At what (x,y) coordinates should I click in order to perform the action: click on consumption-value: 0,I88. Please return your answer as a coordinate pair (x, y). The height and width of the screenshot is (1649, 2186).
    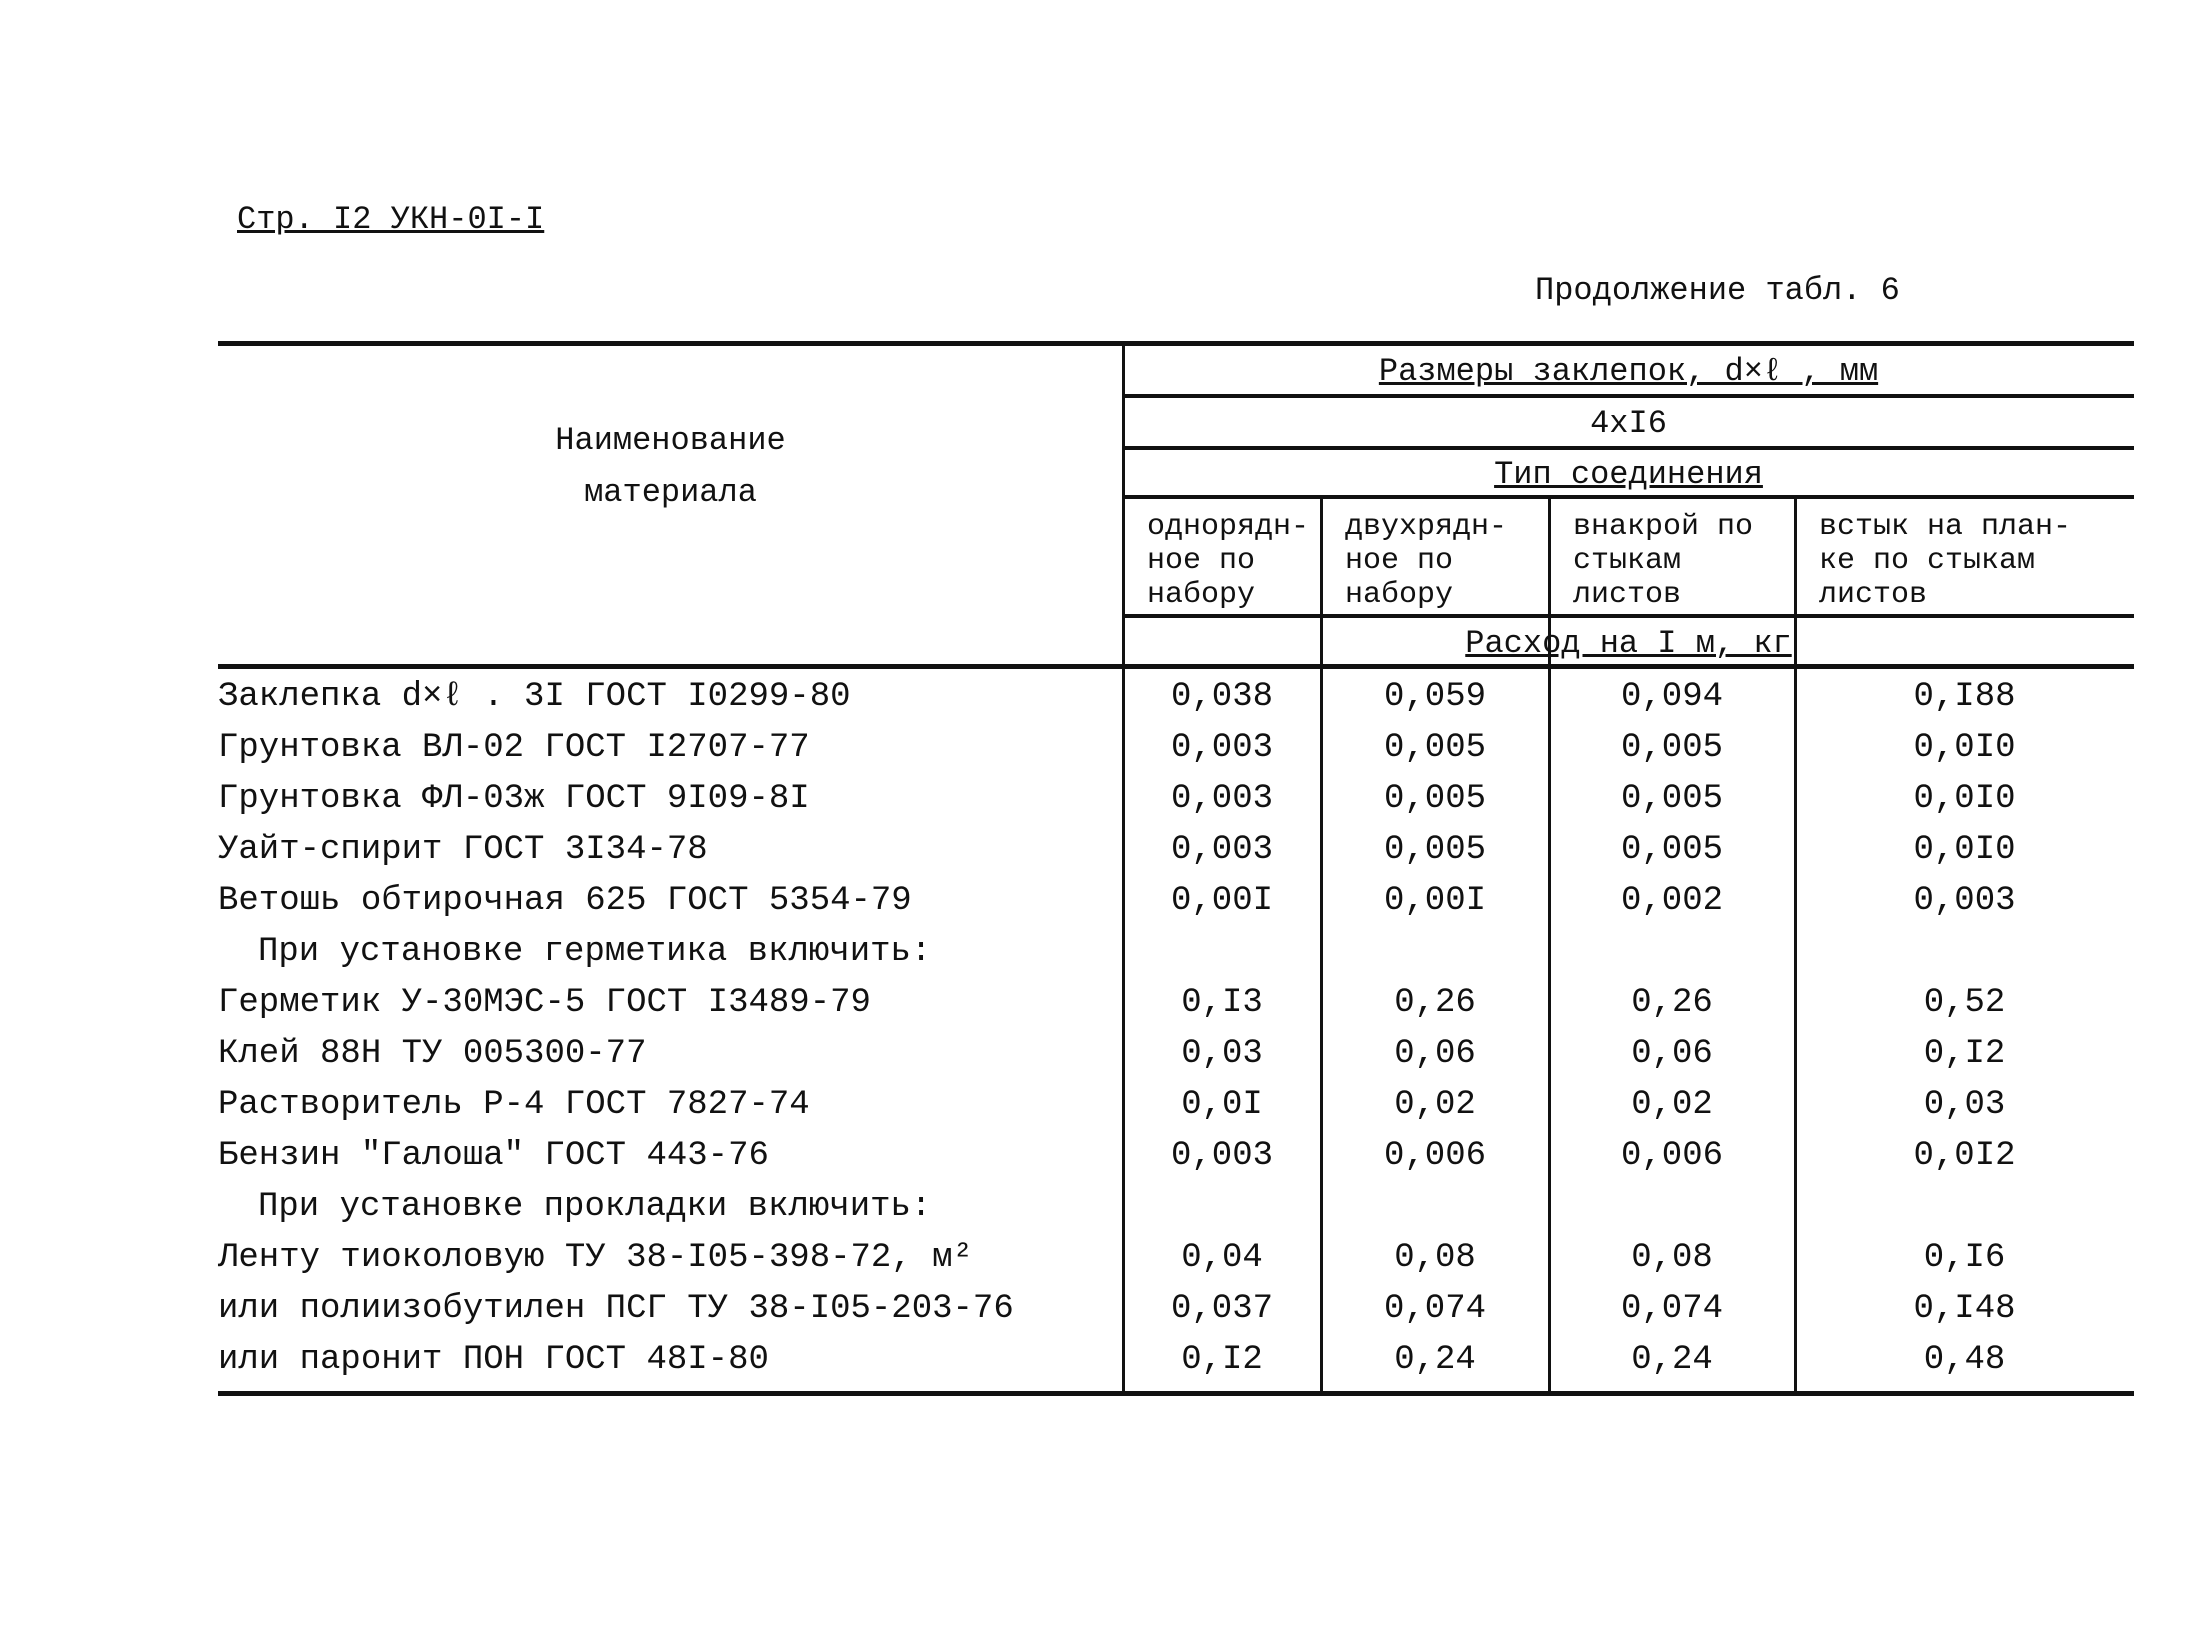
    Looking at the image, I should click on (1964, 697).